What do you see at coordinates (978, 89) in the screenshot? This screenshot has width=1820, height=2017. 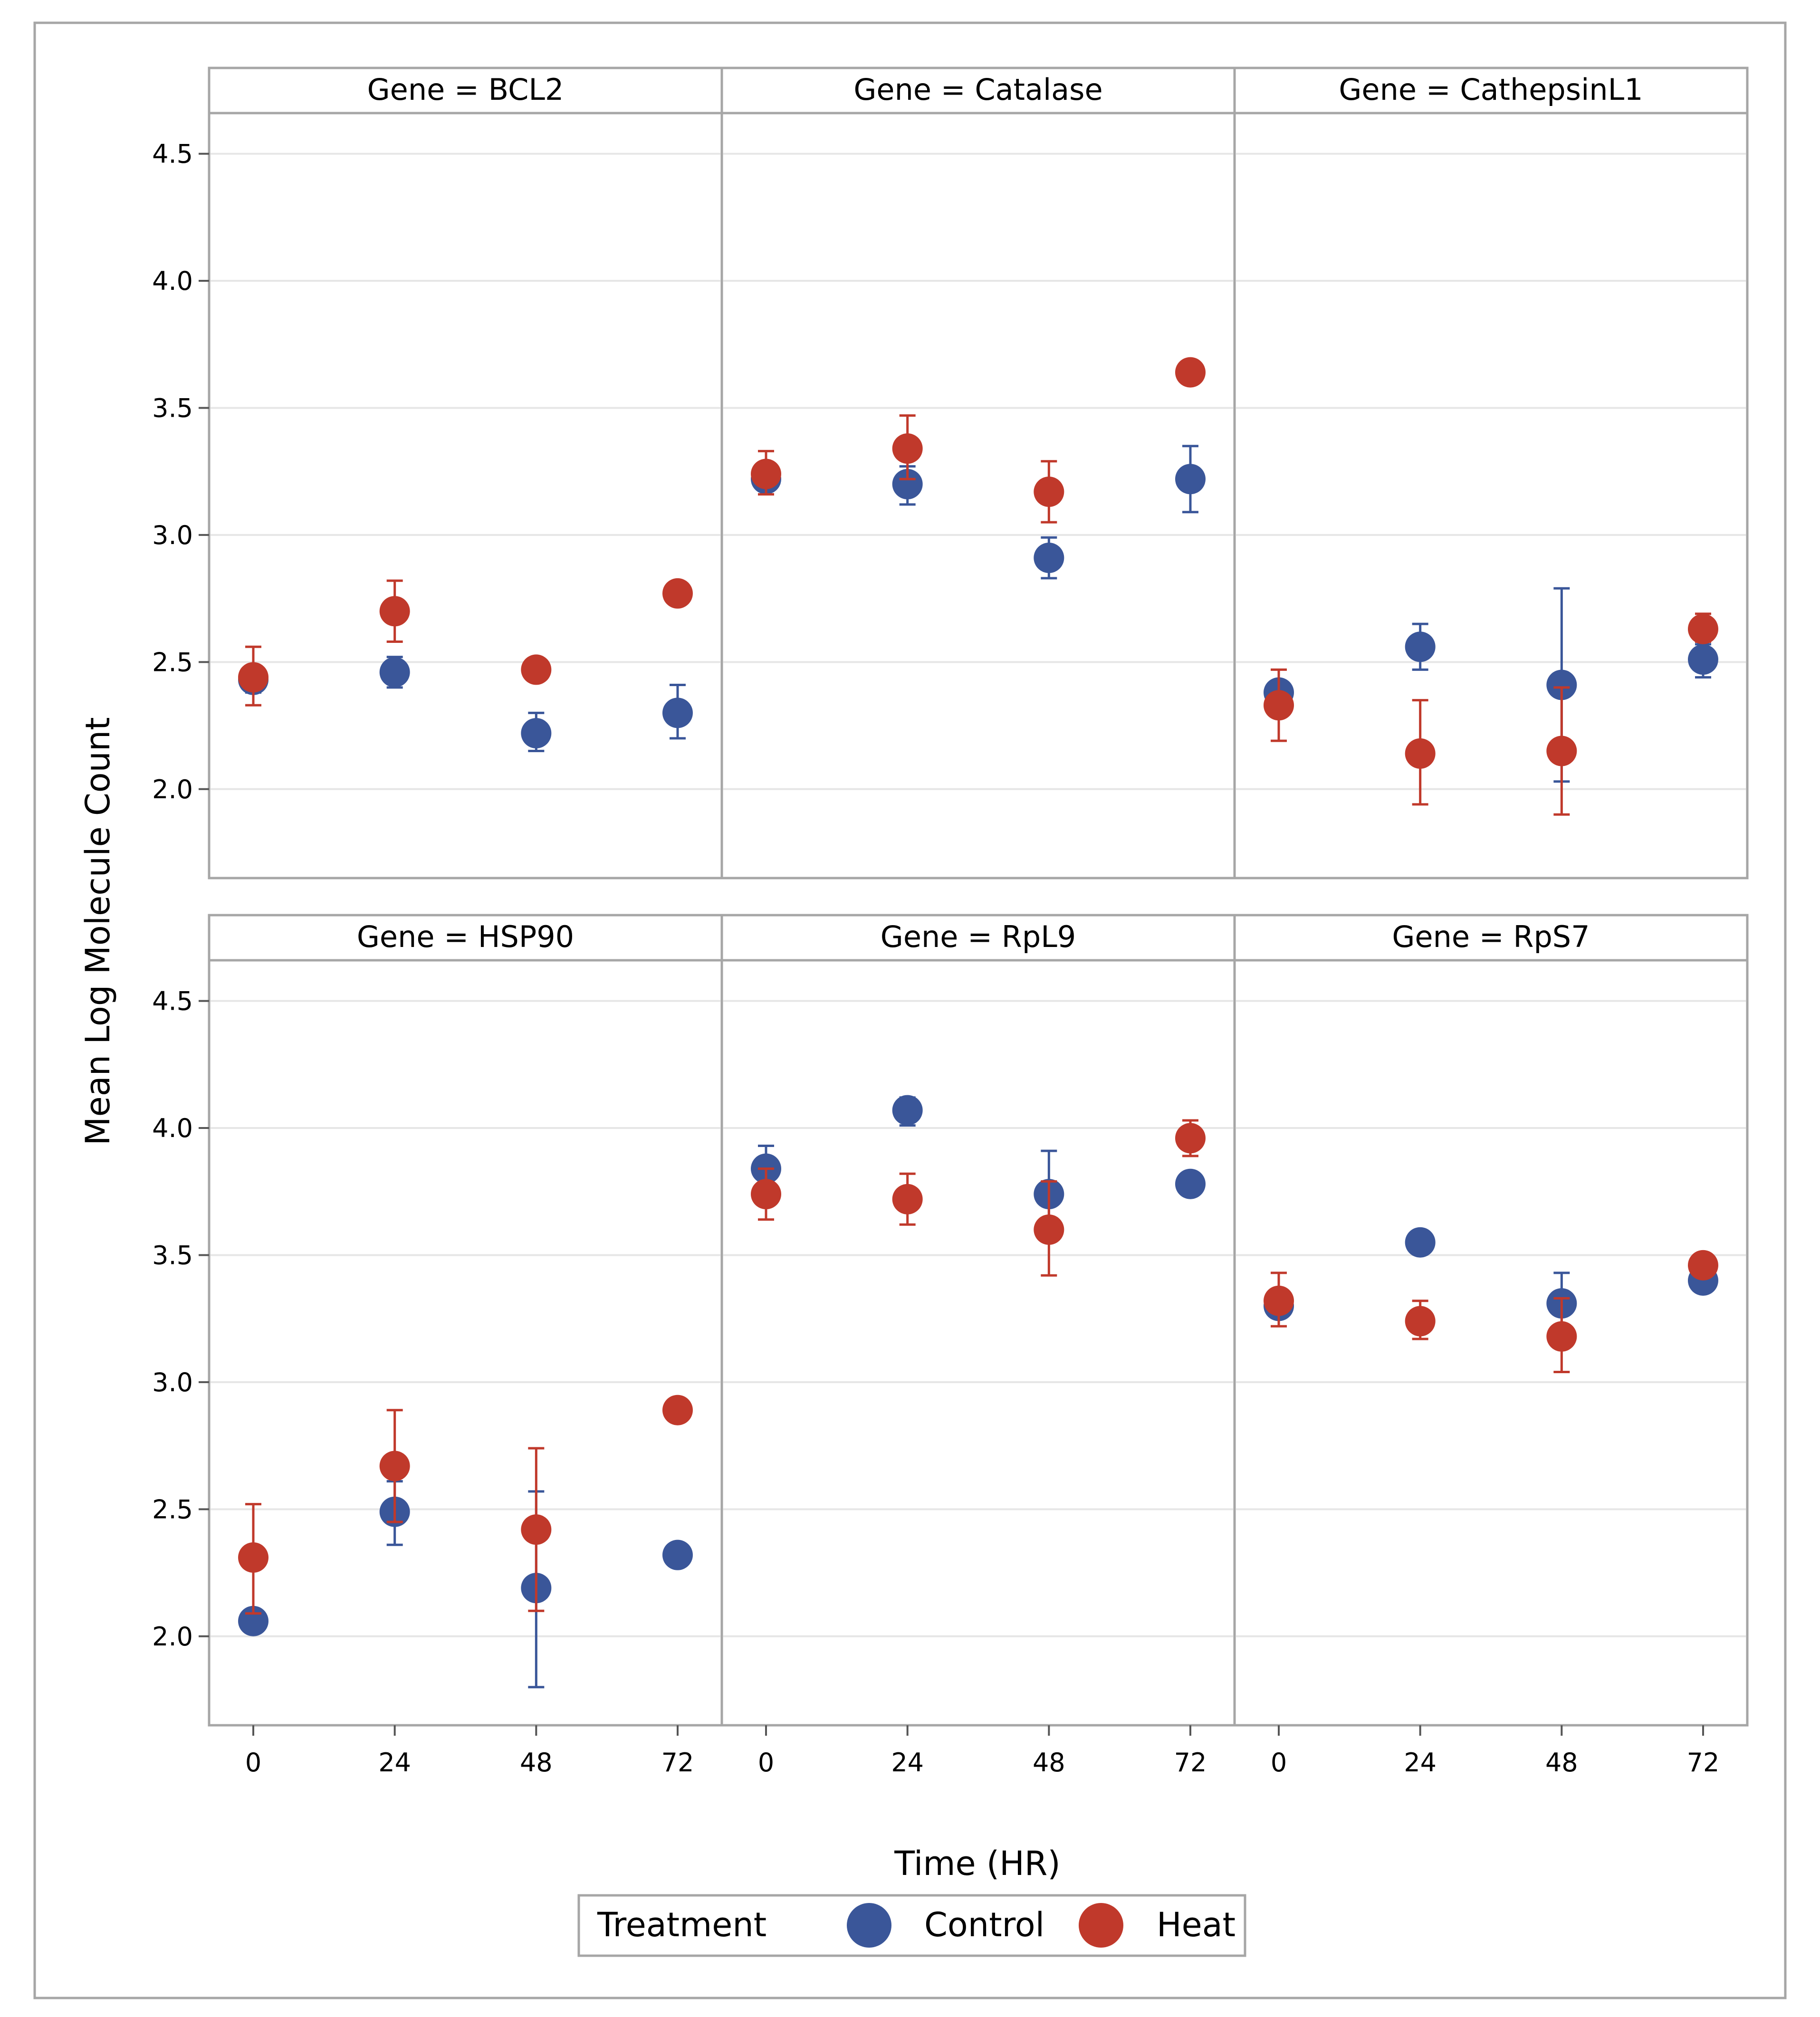 I see `panel-title: Gene = Catalase` at bounding box center [978, 89].